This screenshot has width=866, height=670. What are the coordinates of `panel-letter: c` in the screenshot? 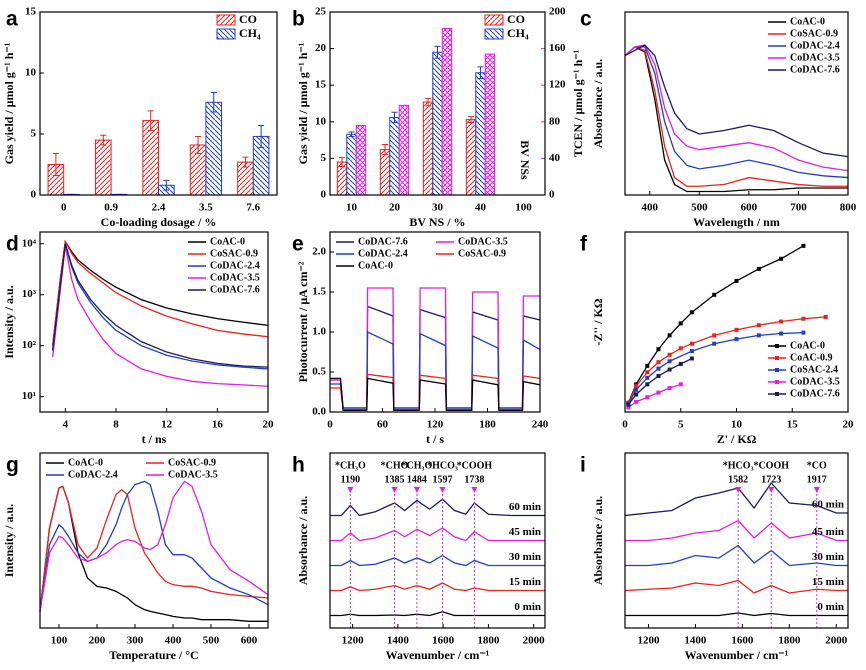 It's located at (586, 19).